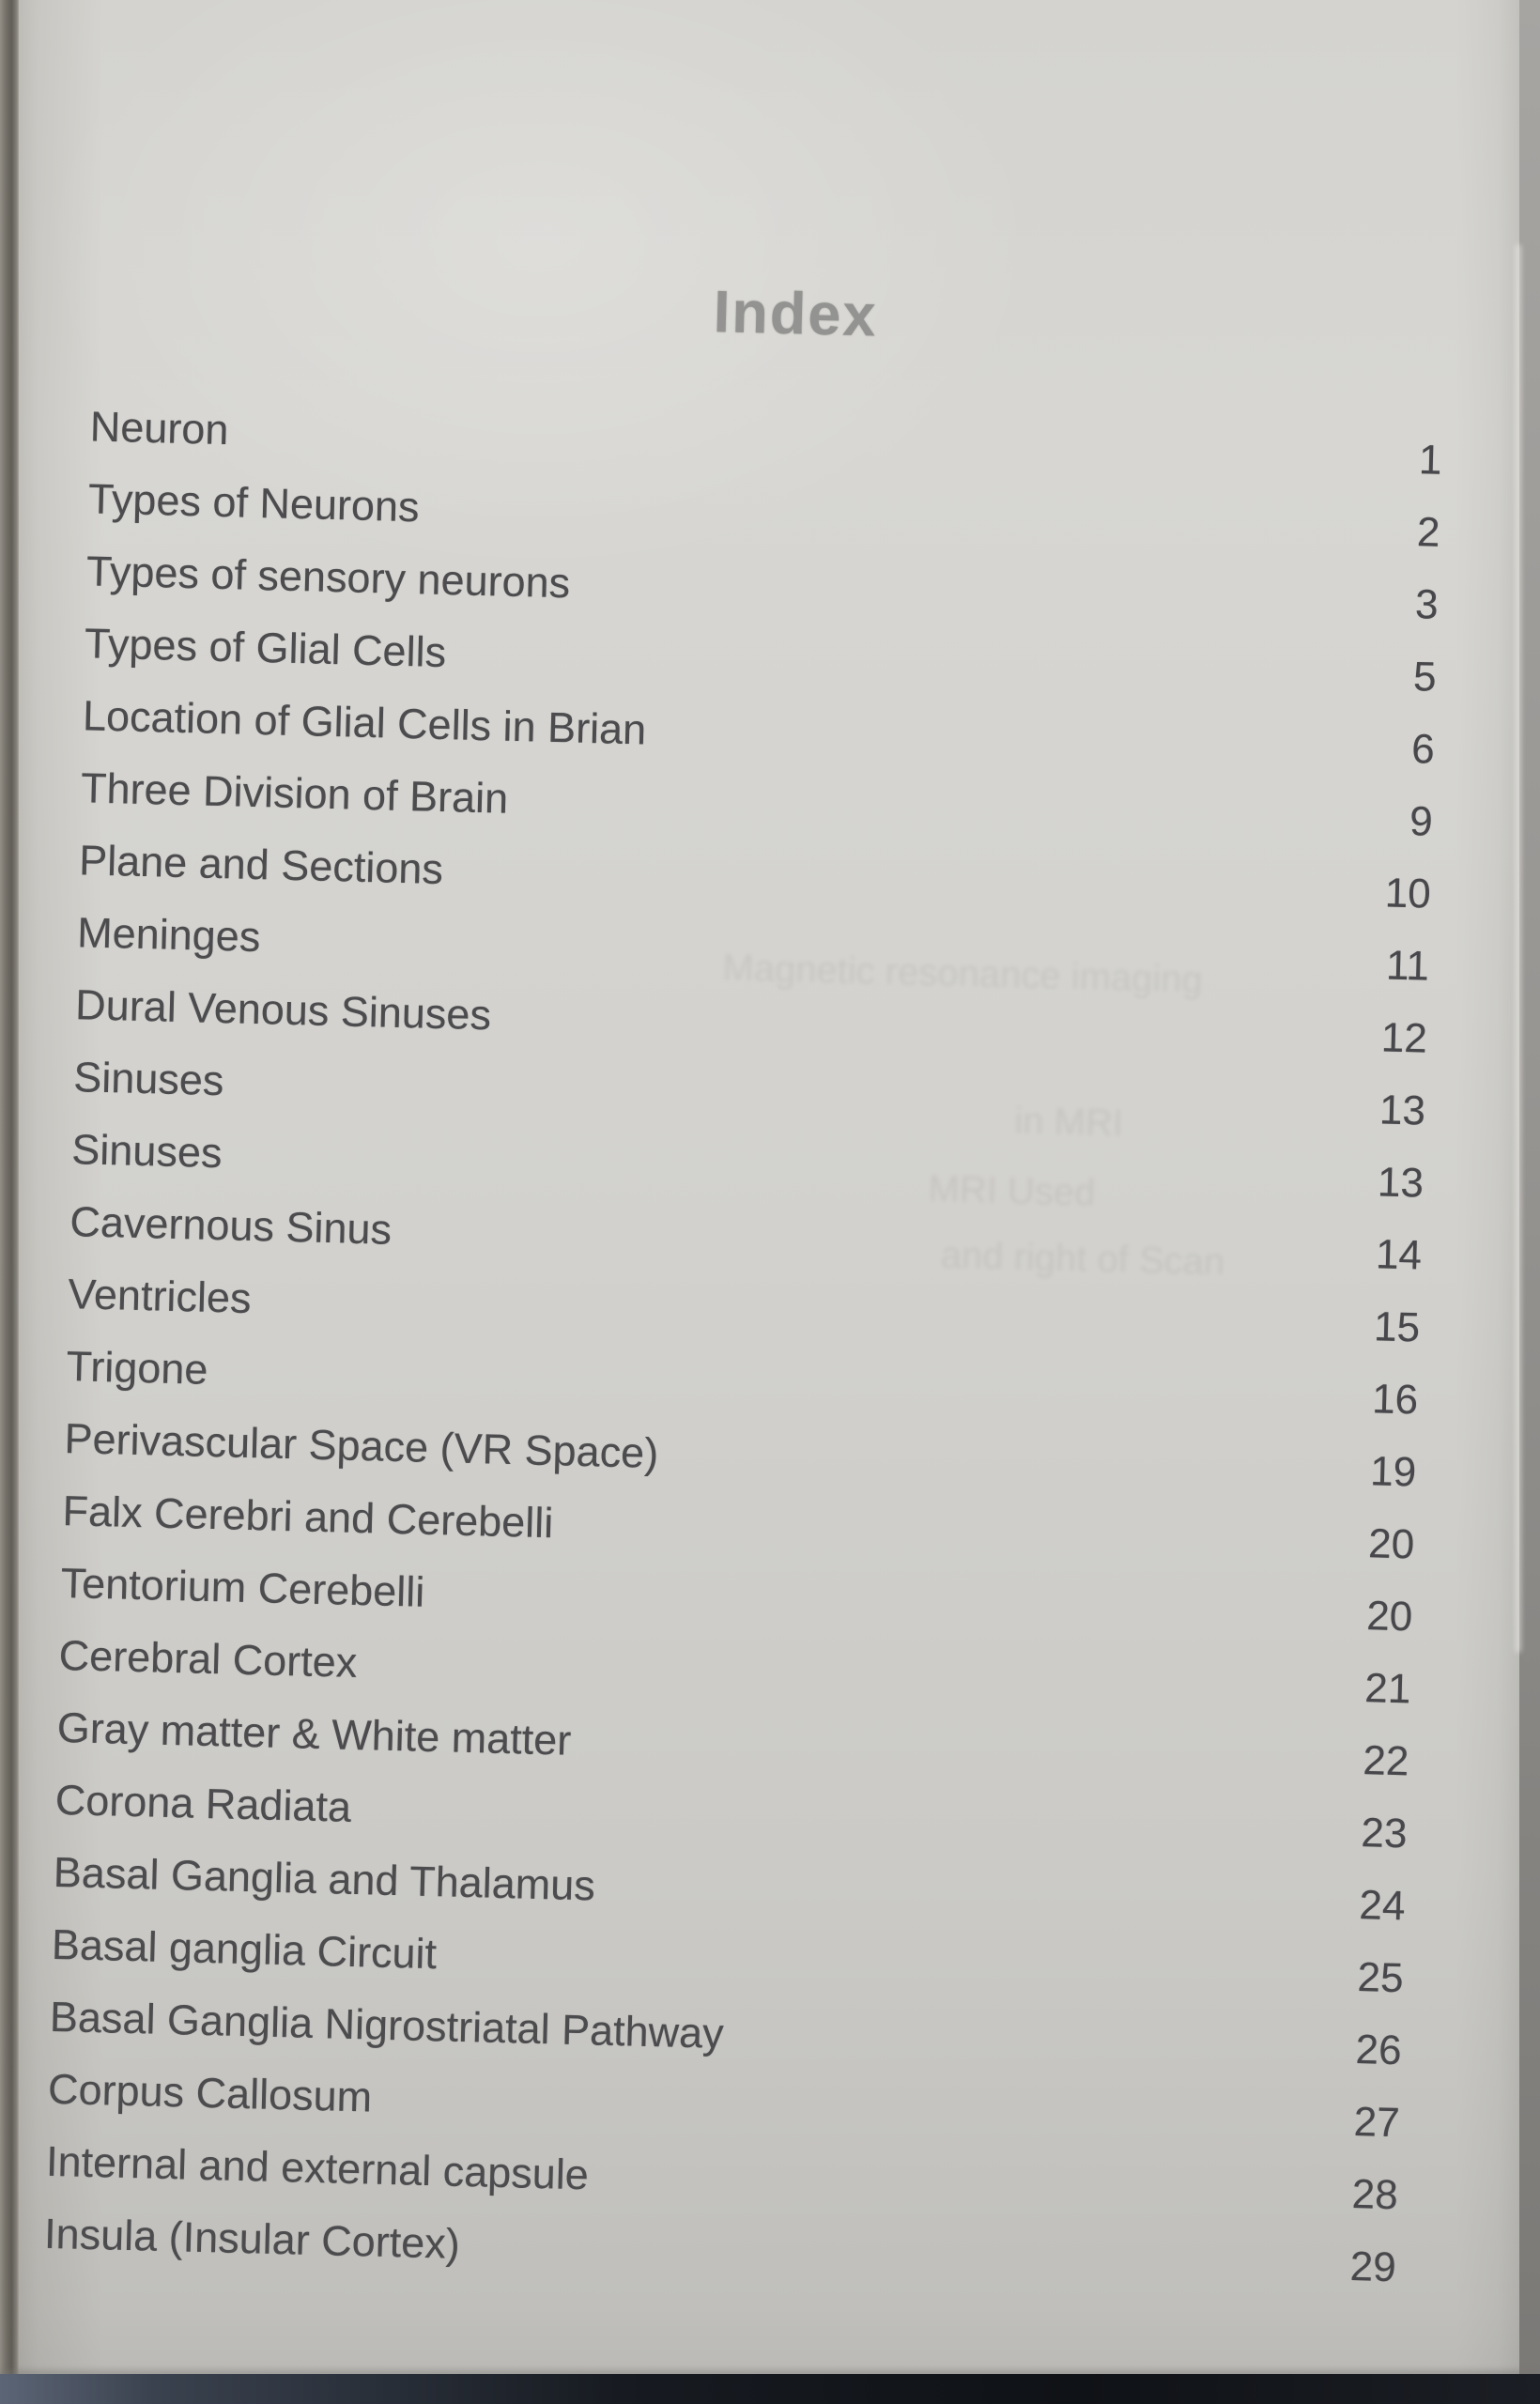 This screenshot has width=1540, height=2404. Describe the element at coordinates (242, 1587) in the screenshot. I see `entry-label: Tentorium Cerebelli` at that location.